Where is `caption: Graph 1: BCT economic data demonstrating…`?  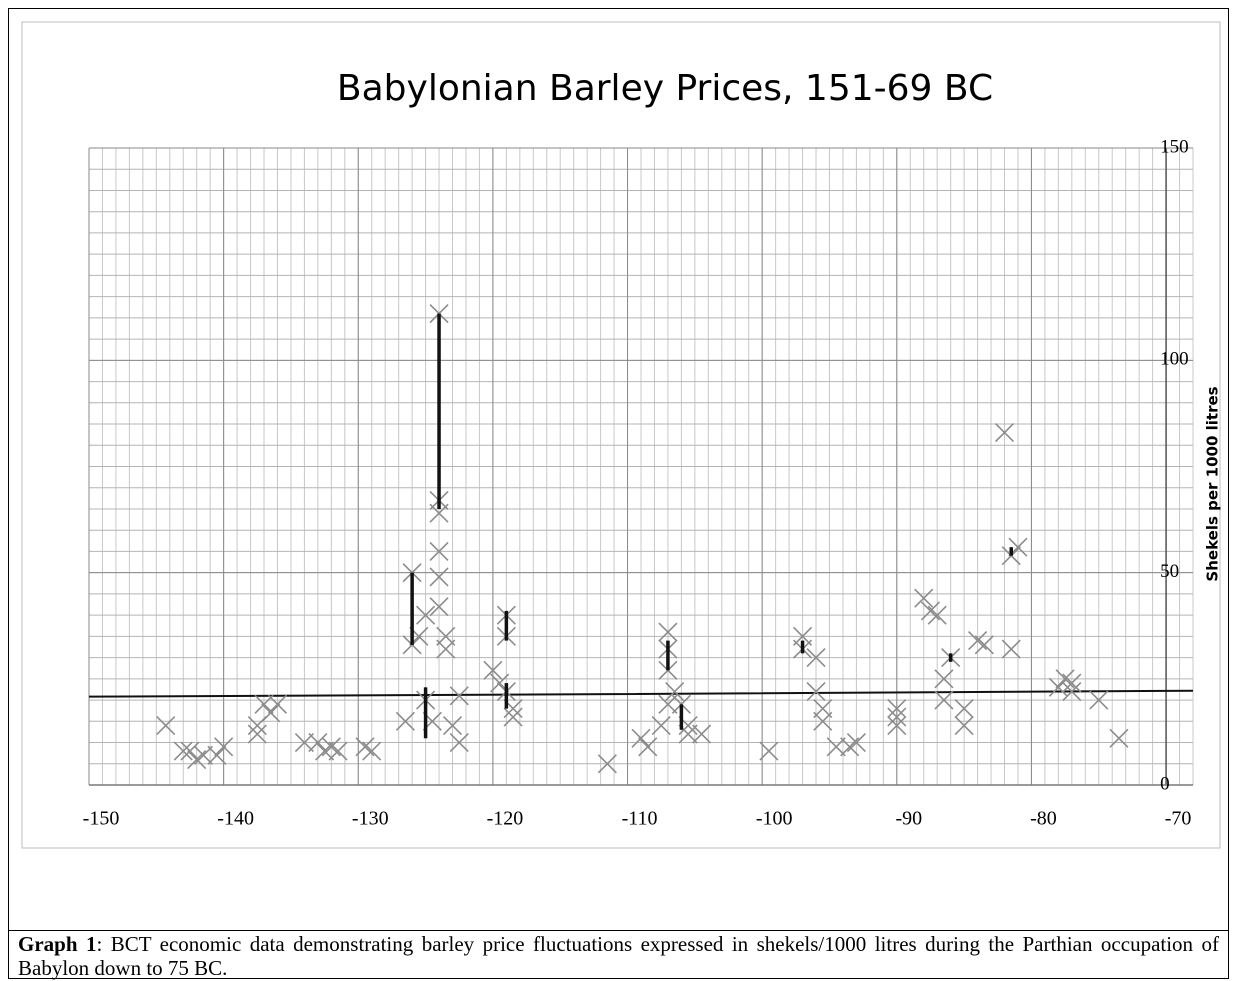
caption: Graph 1: BCT economic data demonstrating… is located at coordinates (618, 955).